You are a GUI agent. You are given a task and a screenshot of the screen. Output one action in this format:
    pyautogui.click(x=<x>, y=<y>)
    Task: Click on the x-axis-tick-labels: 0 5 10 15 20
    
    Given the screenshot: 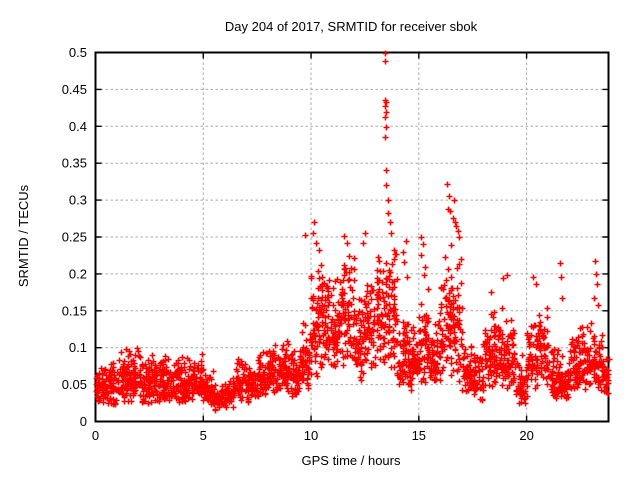 What is the action you would take?
    pyautogui.click(x=313, y=435)
    